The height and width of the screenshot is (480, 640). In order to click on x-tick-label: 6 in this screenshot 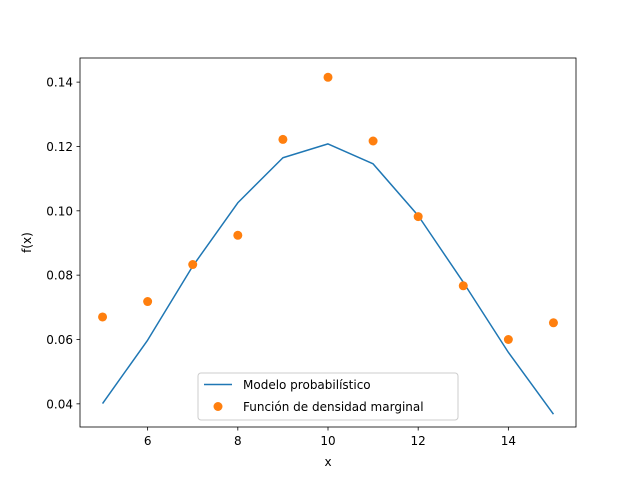, I will do `click(148, 441)`.